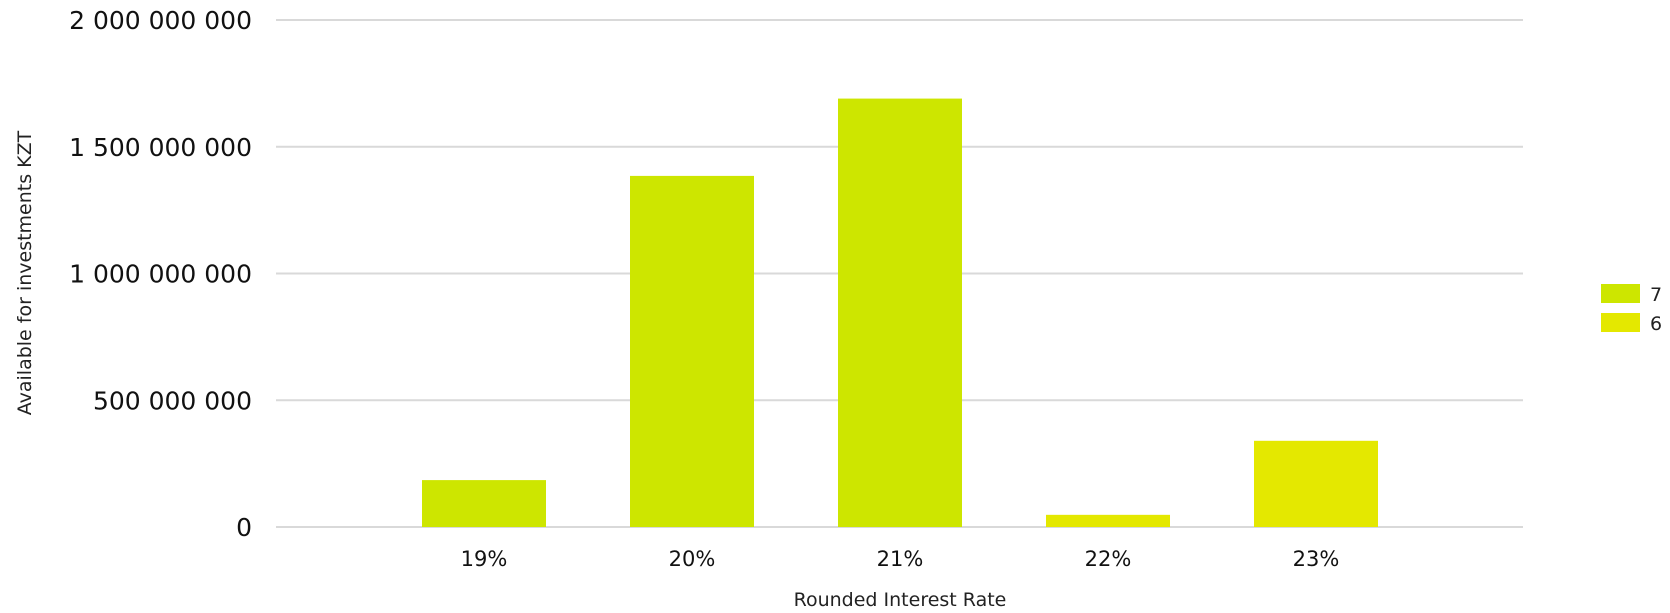 The height and width of the screenshot is (613, 1670). I want to click on x-tick-label: 21%, so click(900, 559).